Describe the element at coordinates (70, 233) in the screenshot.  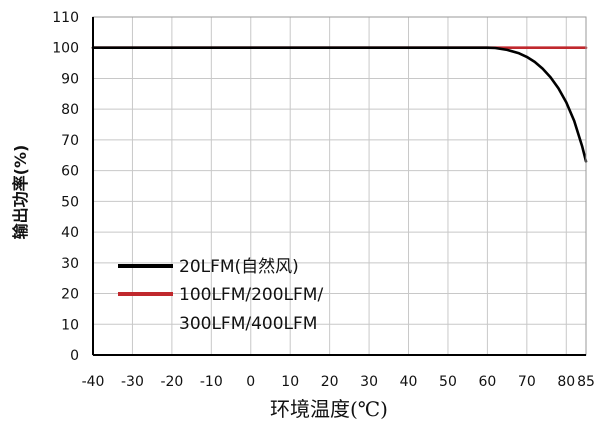
I see `y-tick-label: 40` at that location.